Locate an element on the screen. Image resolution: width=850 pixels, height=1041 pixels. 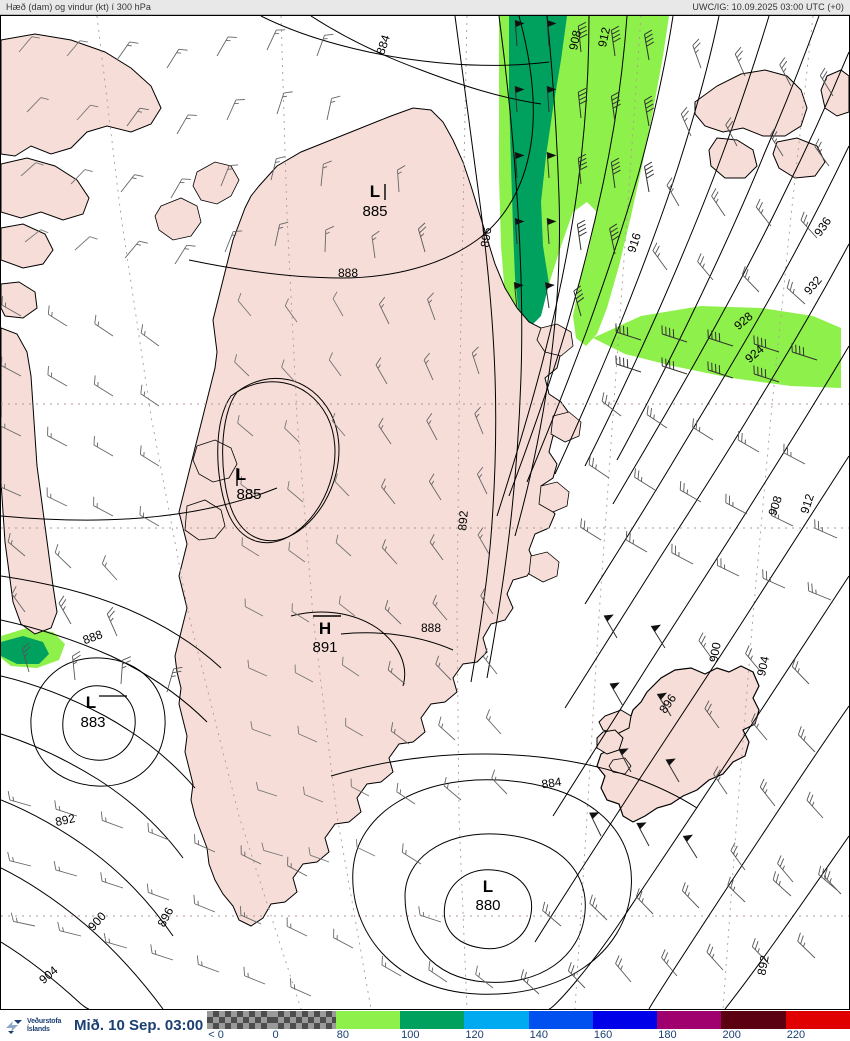
contour-label: 900 is located at coordinates (714, 652).